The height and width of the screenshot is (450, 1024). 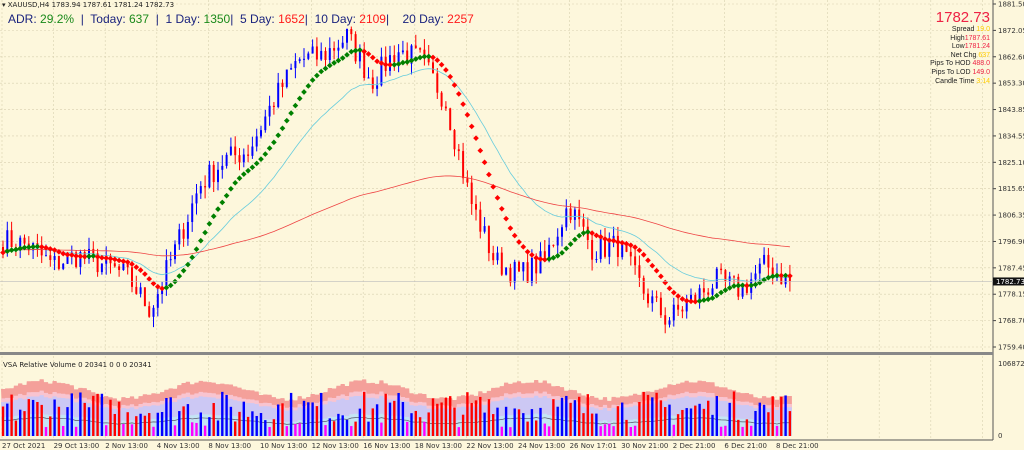 I want to click on volume-axis-max: 106872, so click(x=1011, y=364).